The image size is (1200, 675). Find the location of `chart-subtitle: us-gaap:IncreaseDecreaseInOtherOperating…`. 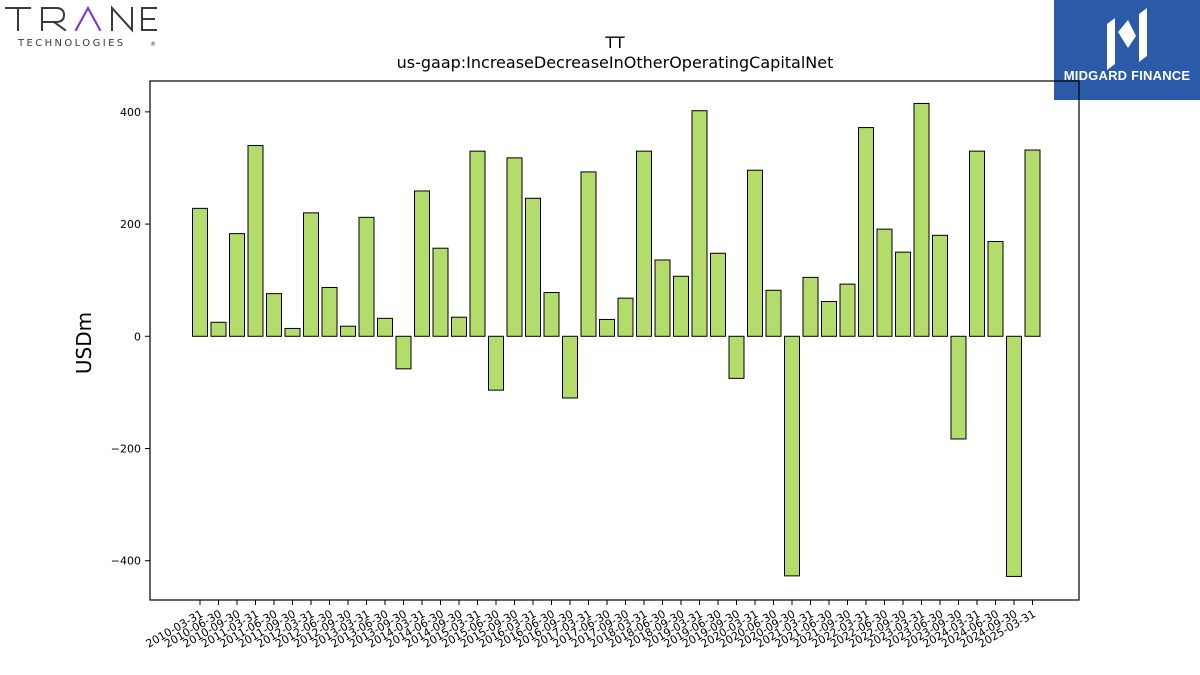

chart-subtitle: us-gaap:IncreaseDecreaseInOtherOperating… is located at coordinates (615, 62).